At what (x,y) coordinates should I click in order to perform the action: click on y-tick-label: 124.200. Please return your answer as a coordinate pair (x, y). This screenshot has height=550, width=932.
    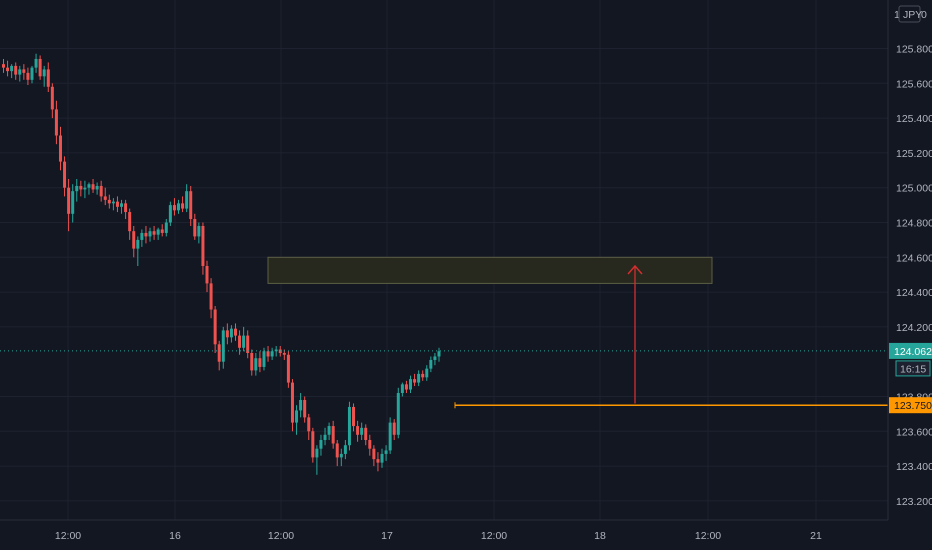
    Looking at the image, I should click on (914, 328).